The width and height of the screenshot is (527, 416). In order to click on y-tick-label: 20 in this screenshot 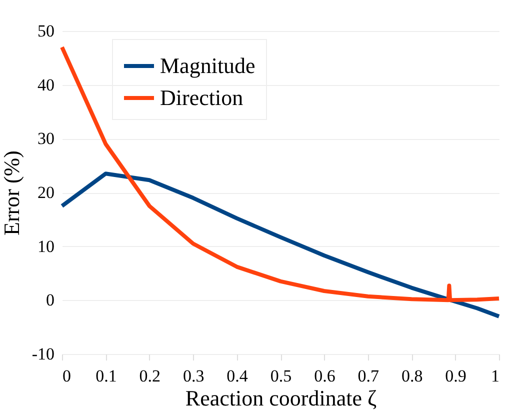, I will do `click(46, 192)`.